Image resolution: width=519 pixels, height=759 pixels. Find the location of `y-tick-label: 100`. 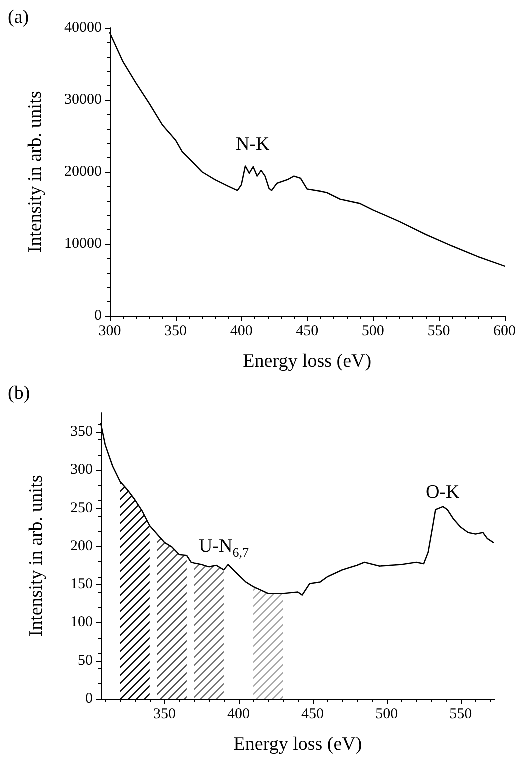

y-tick-label: 100 is located at coordinates (81, 622).